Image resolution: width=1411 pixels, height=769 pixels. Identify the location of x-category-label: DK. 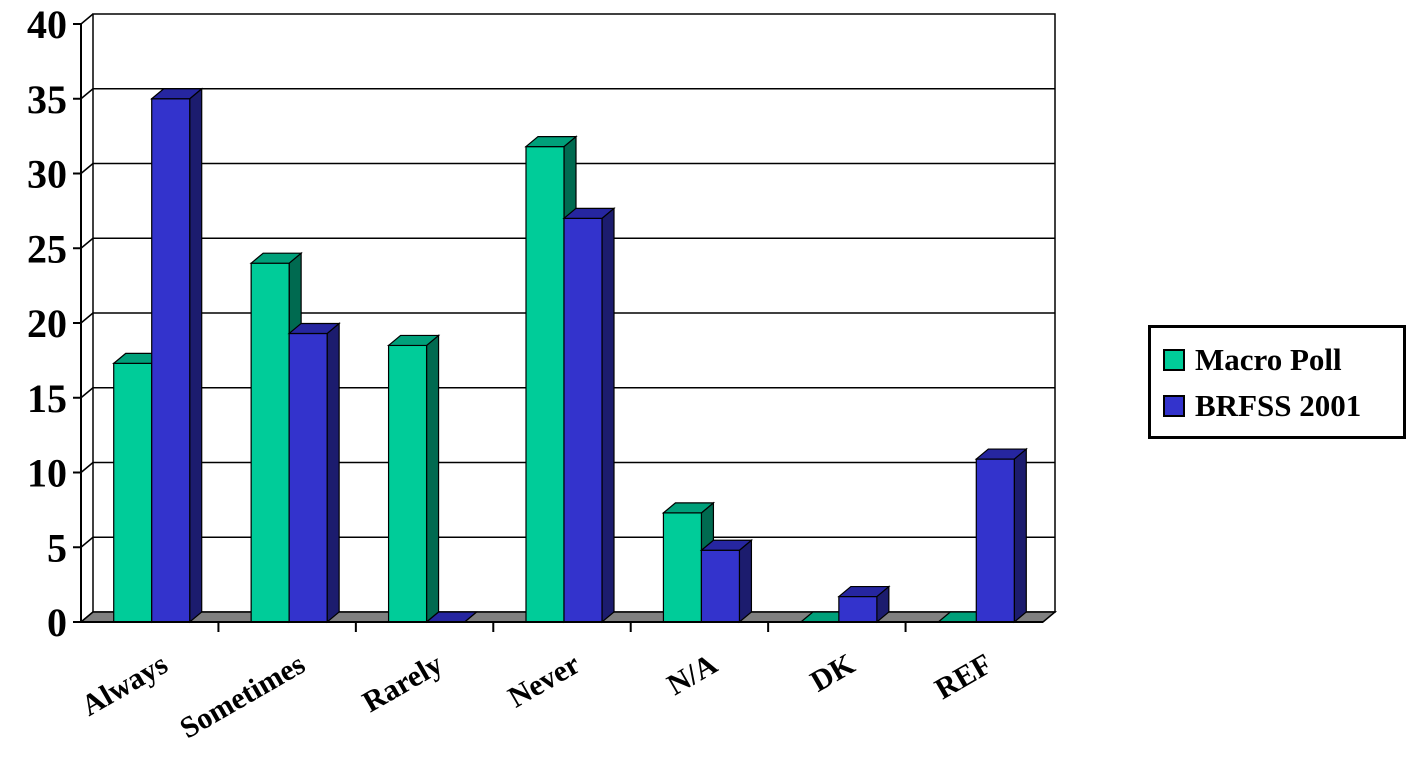
(833, 672).